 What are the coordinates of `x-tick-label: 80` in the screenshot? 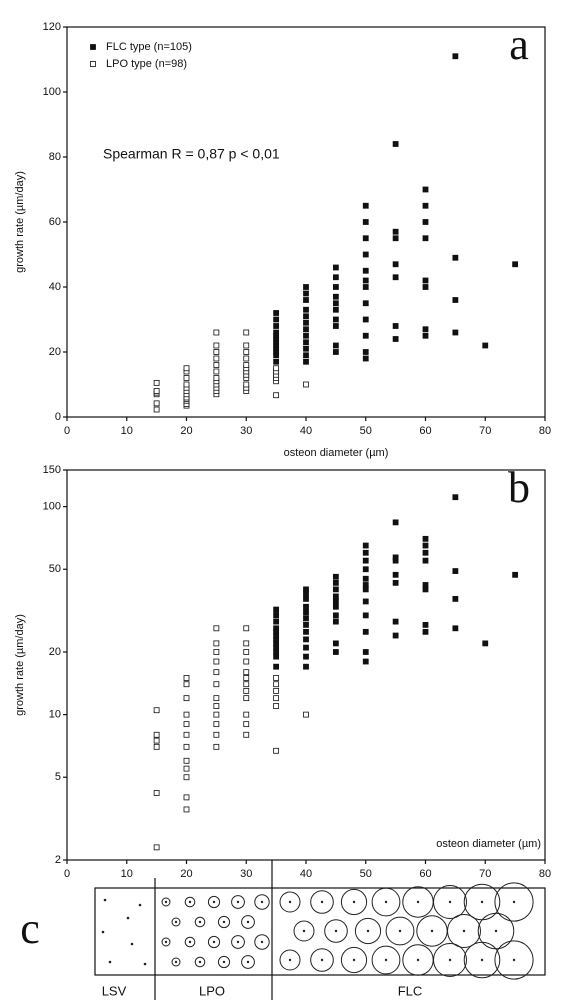 It's located at (545, 874).